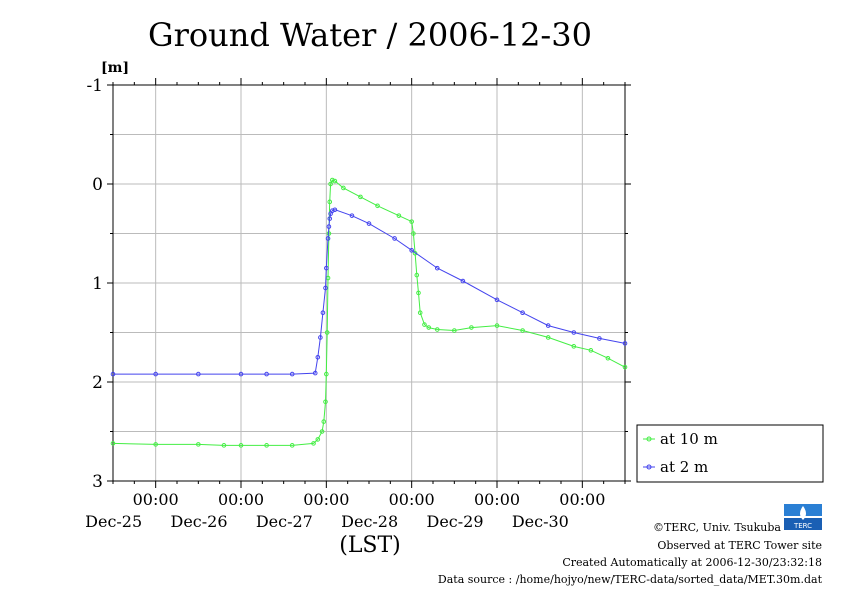 Image resolution: width=842 pixels, height=595 pixels. Describe the element at coordinates (730, 453) in the screenshot. I see `legend-box` at that location.